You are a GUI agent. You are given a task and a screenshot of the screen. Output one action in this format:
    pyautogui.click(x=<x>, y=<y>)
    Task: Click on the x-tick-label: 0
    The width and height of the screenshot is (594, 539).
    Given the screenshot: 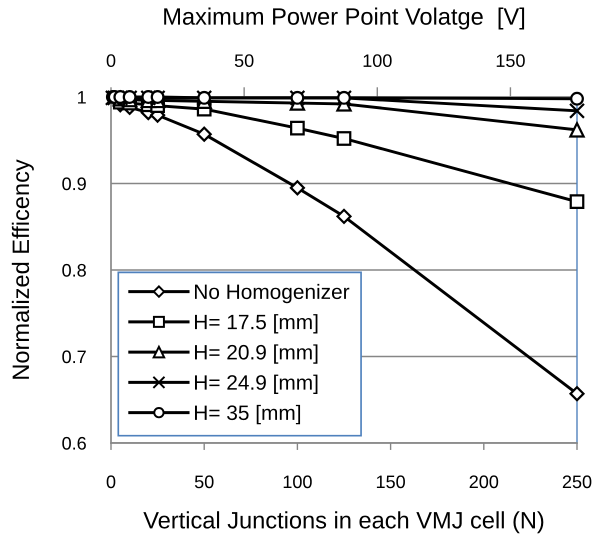 What is the action you would take?
    pyautogui.click(x=111, y=481)
    